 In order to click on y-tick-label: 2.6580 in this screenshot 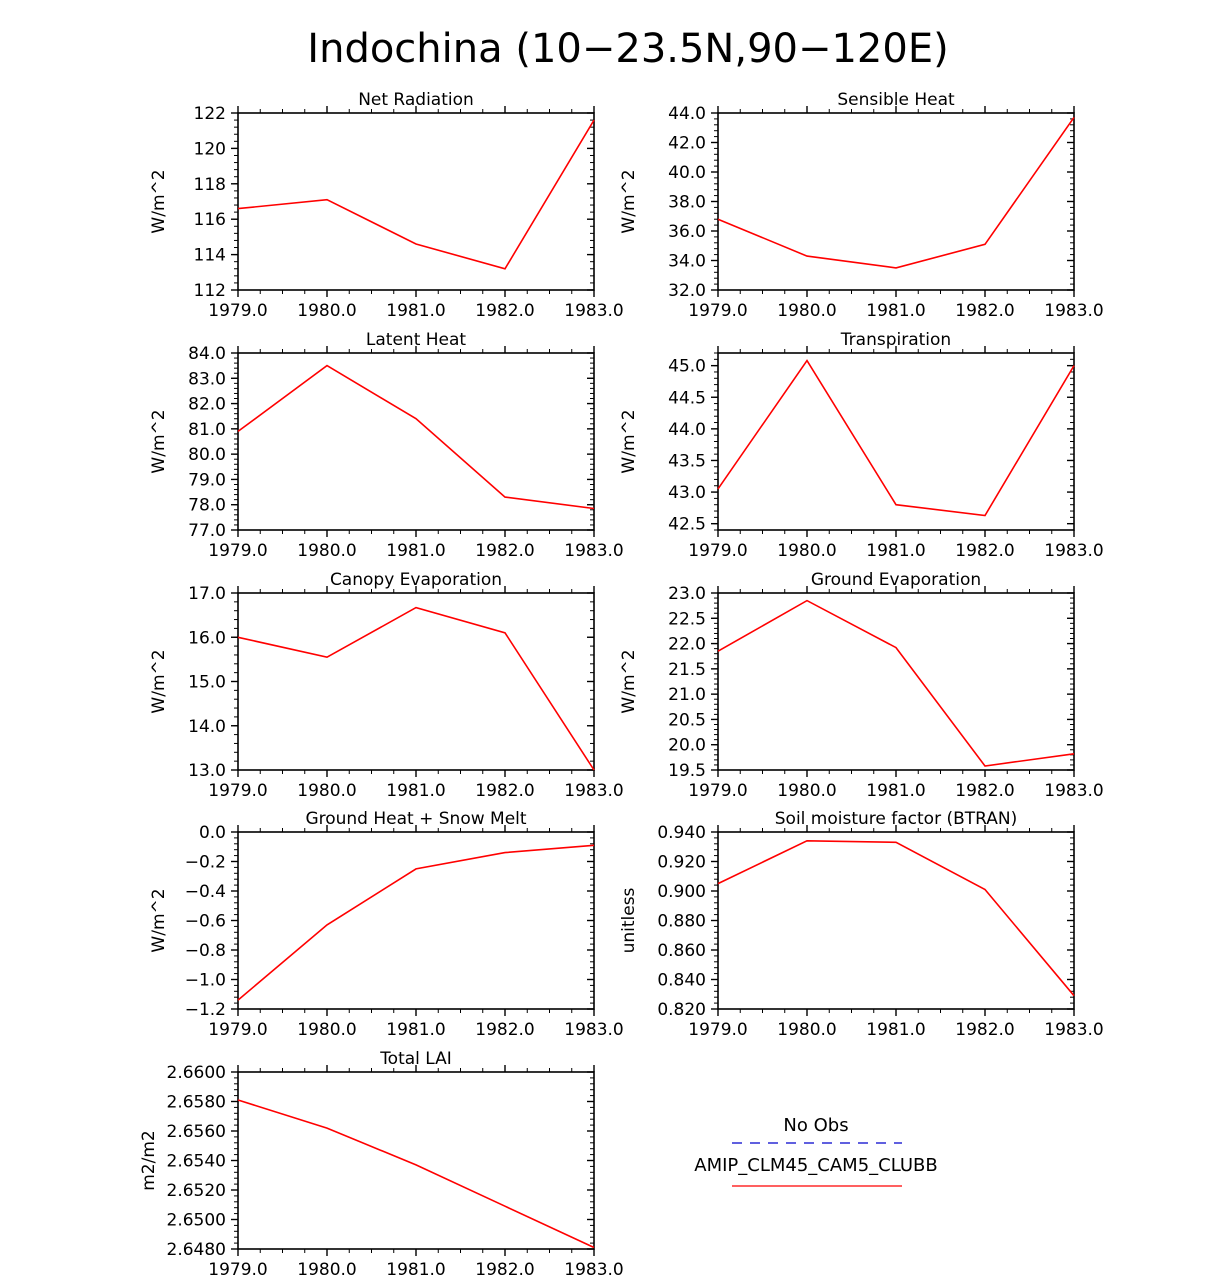, I will do `click(196, 1103)`.